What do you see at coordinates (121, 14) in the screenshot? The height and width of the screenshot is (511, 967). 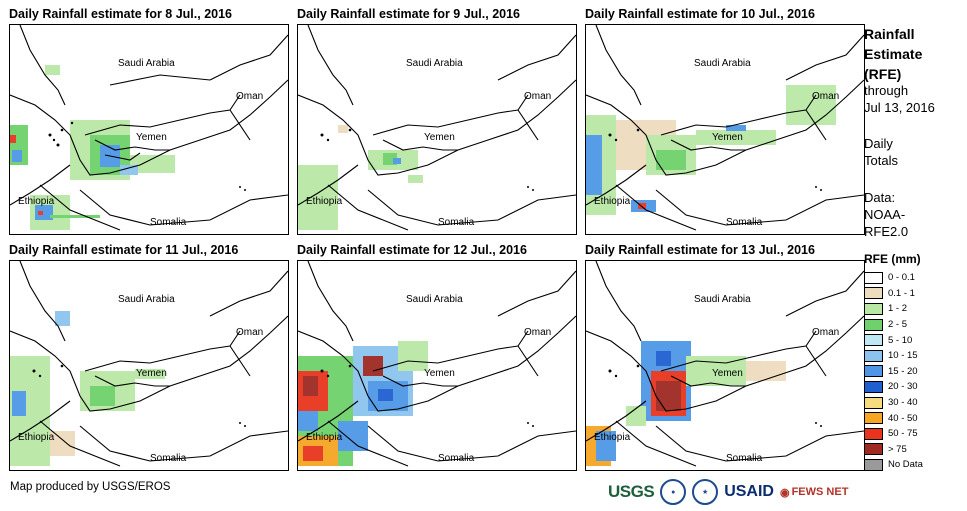 I see `panel-title: Daily Rainfall estimate for 8 Jul., 2016` at bounding box center [121, 14].